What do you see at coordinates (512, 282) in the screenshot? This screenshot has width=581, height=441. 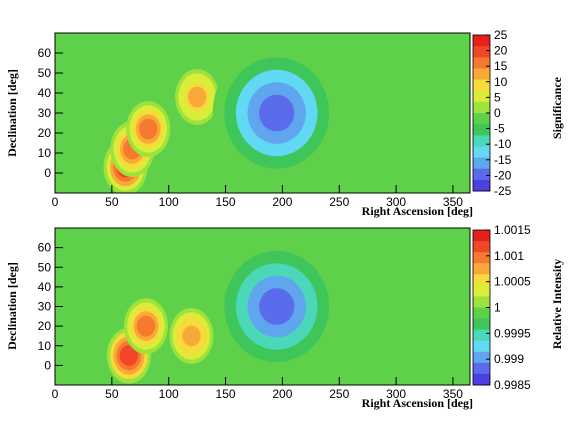 I see `colorbar-tick-label: 1.0005` at bounding box center [512, 282].